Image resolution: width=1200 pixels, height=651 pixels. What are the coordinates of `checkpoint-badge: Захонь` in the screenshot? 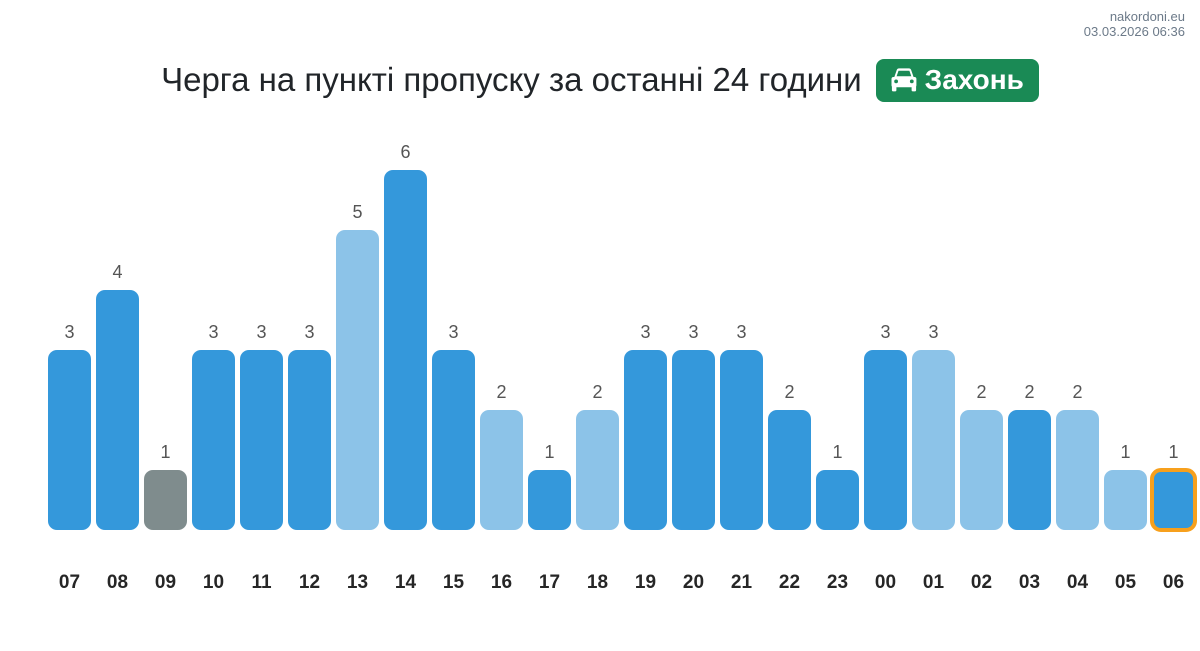 It's located at (957, 80).